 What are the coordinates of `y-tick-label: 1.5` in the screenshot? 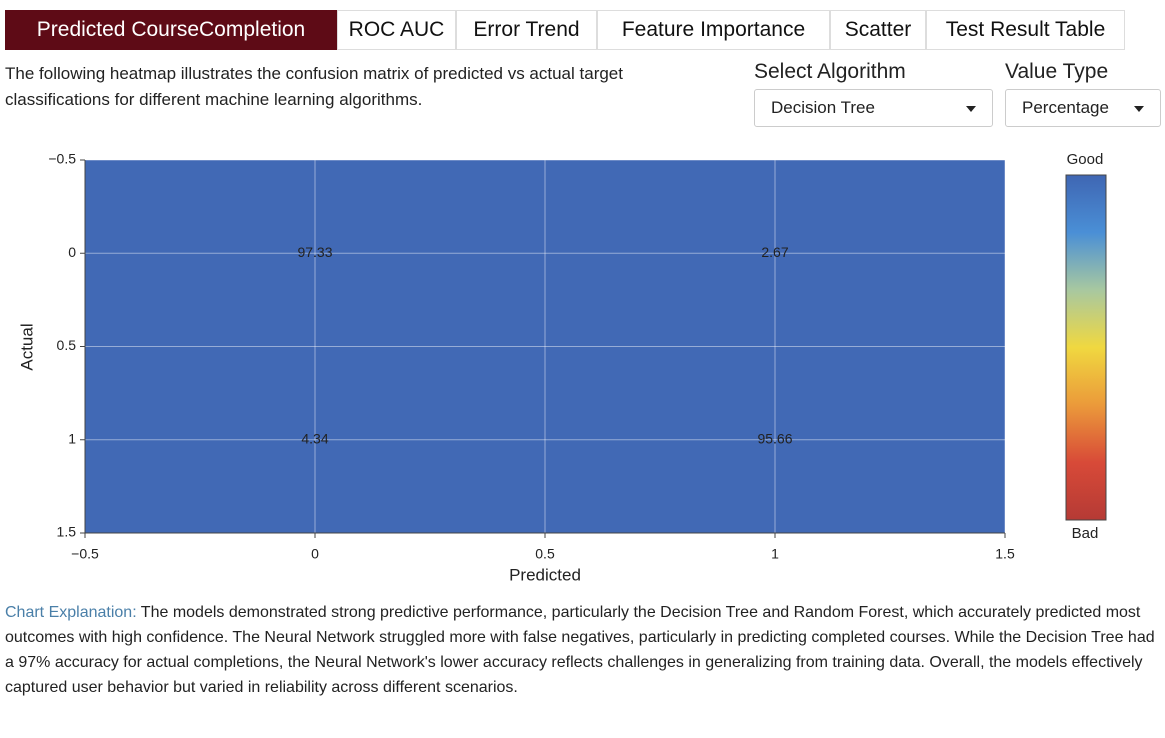 It's located at (67, 532).